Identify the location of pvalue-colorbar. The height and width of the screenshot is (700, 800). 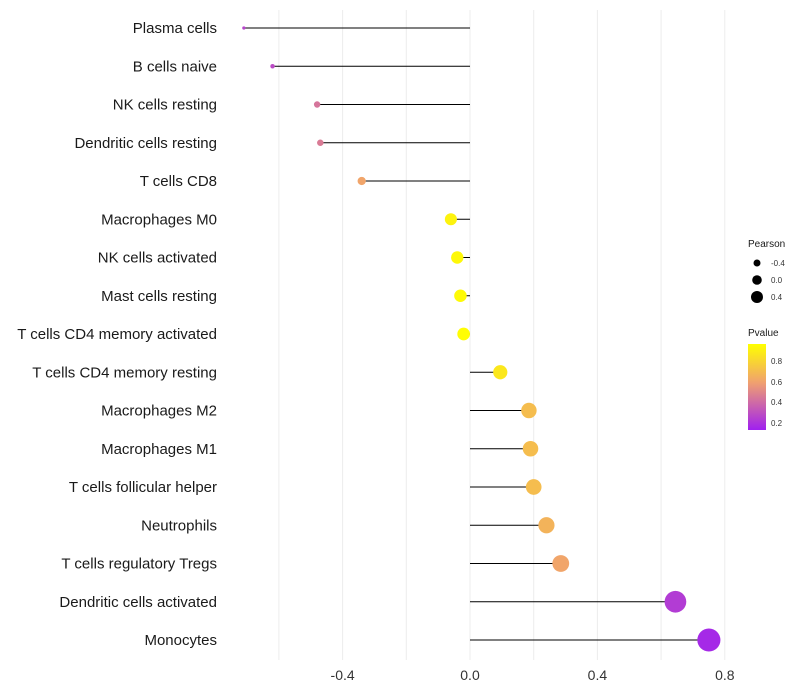
(757, 387).